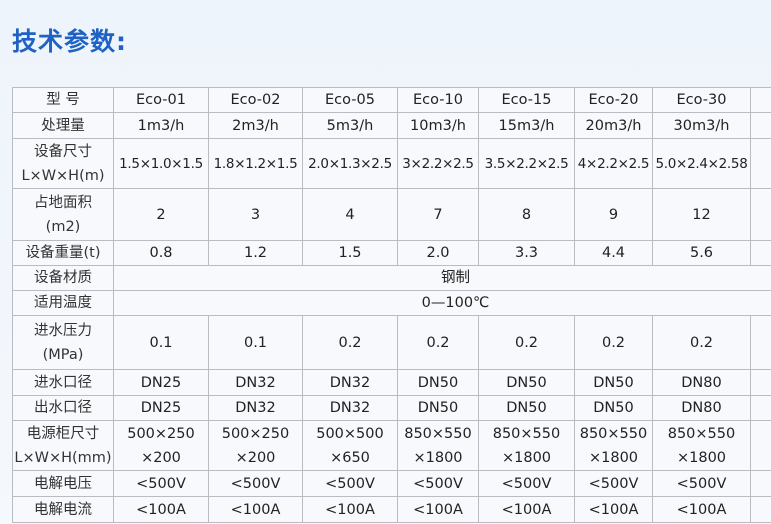 This screenshot has width=771, height=524. Describe the element at coordinates (391, 408) in the screenshot. I see `table-row: 出水口径 DN25 DN32 DN32 DN50 DN50 DN50 DN80` at that location.